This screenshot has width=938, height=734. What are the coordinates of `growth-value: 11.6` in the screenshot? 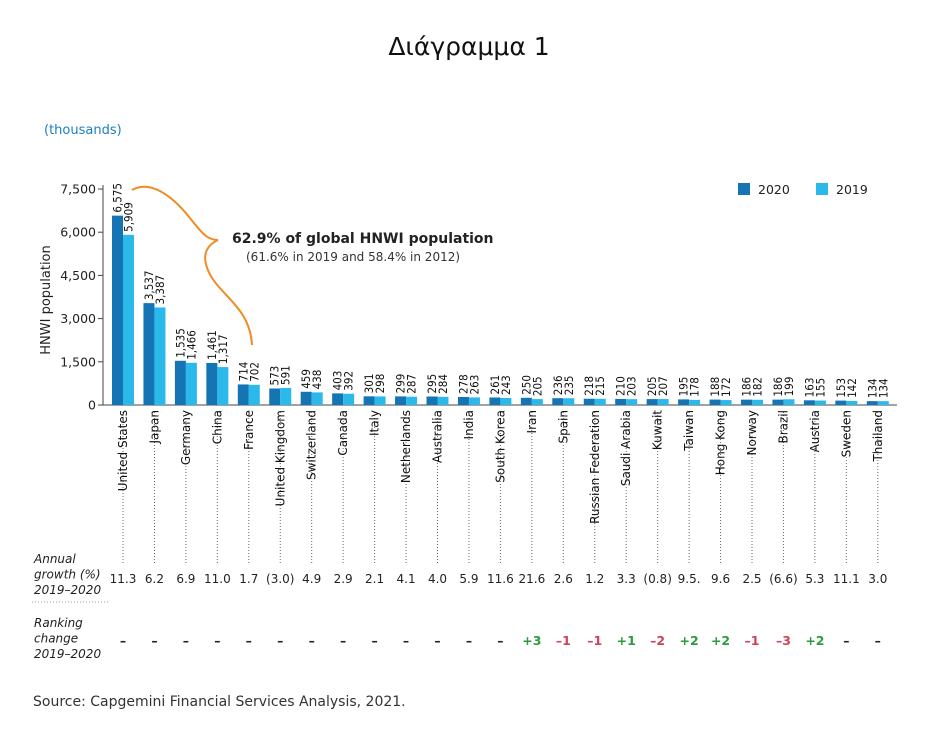 It's located at (500, 579).